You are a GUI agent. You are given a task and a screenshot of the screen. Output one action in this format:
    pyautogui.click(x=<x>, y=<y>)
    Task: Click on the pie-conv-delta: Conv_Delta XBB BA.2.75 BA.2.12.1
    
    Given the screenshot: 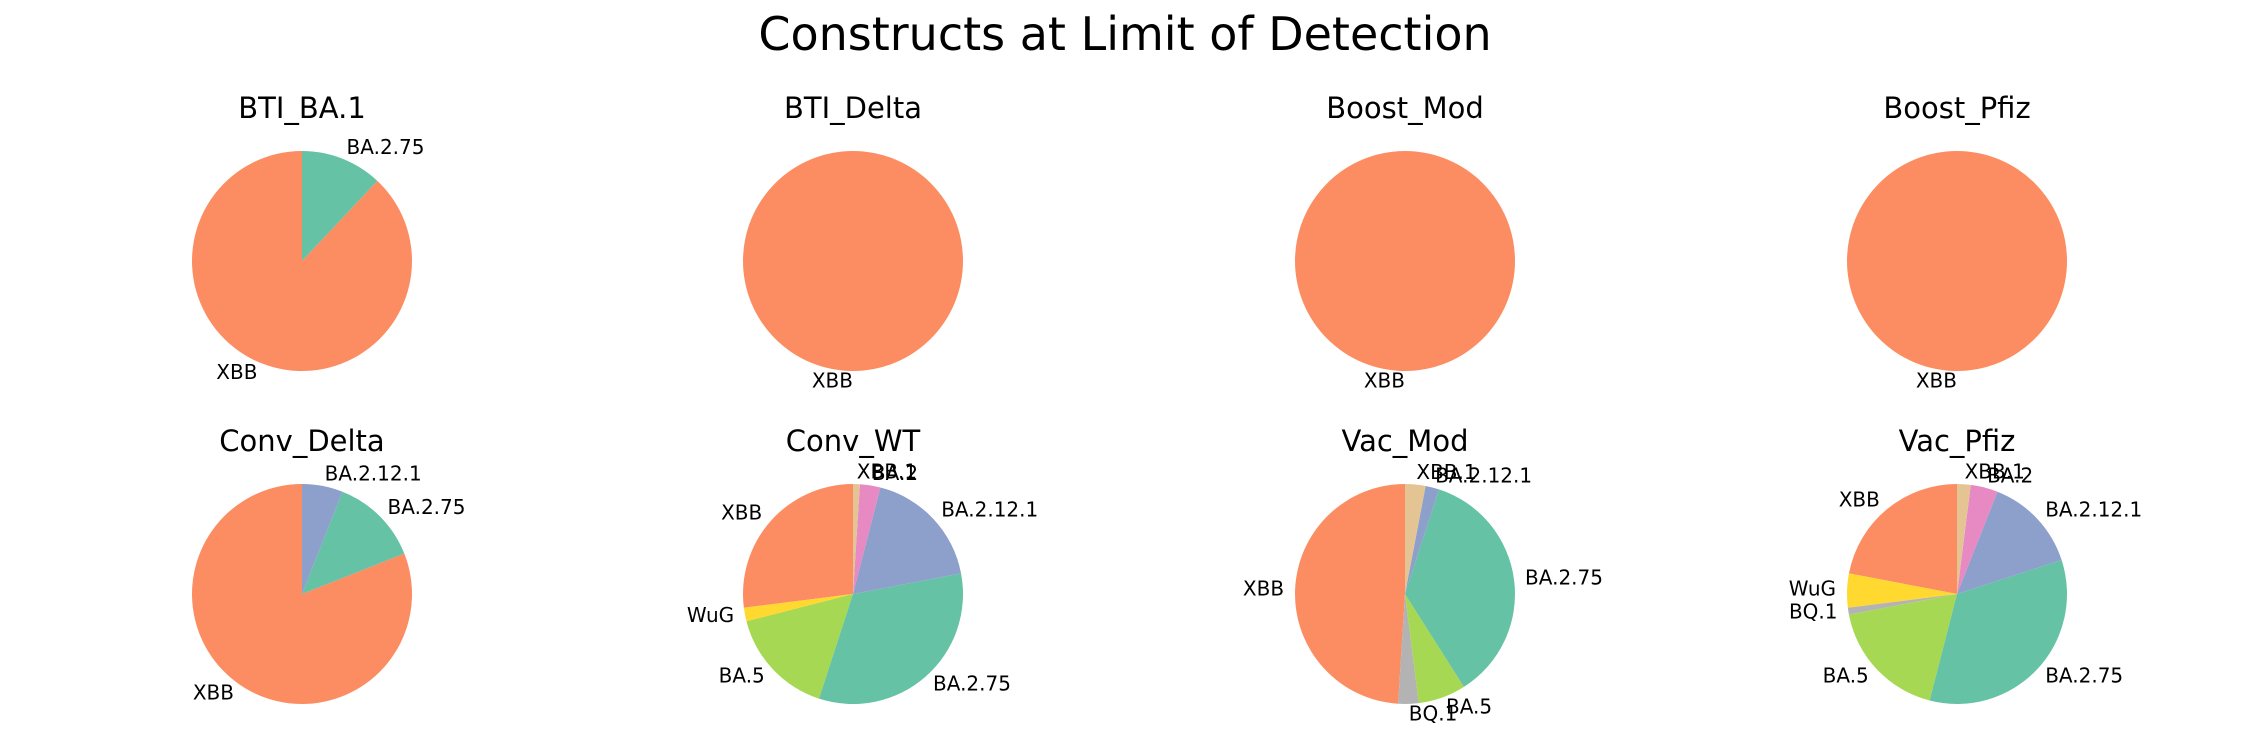 What is the action you would take?
    pyautogui.click(x=329, y=564)
    